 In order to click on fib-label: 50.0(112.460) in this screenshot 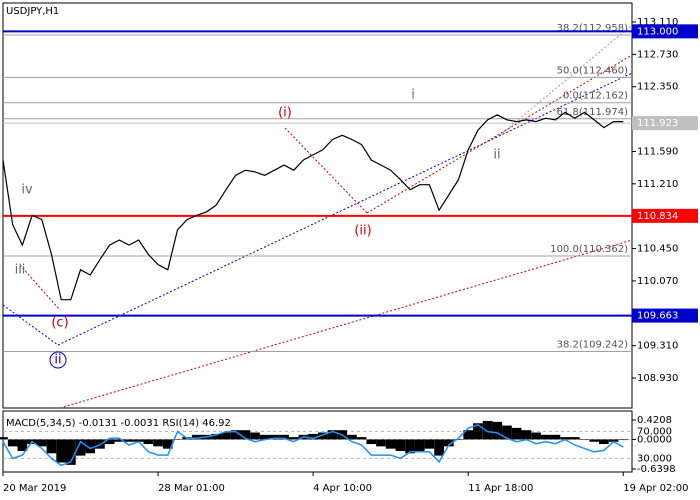, I will do `click(593, 70)`.